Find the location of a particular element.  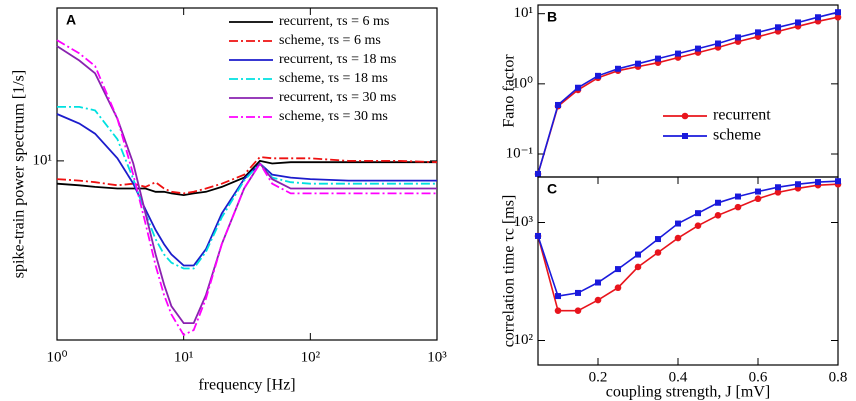

legend-label: recurrent, τs = 30 ms is located at coordinates (337, 97).